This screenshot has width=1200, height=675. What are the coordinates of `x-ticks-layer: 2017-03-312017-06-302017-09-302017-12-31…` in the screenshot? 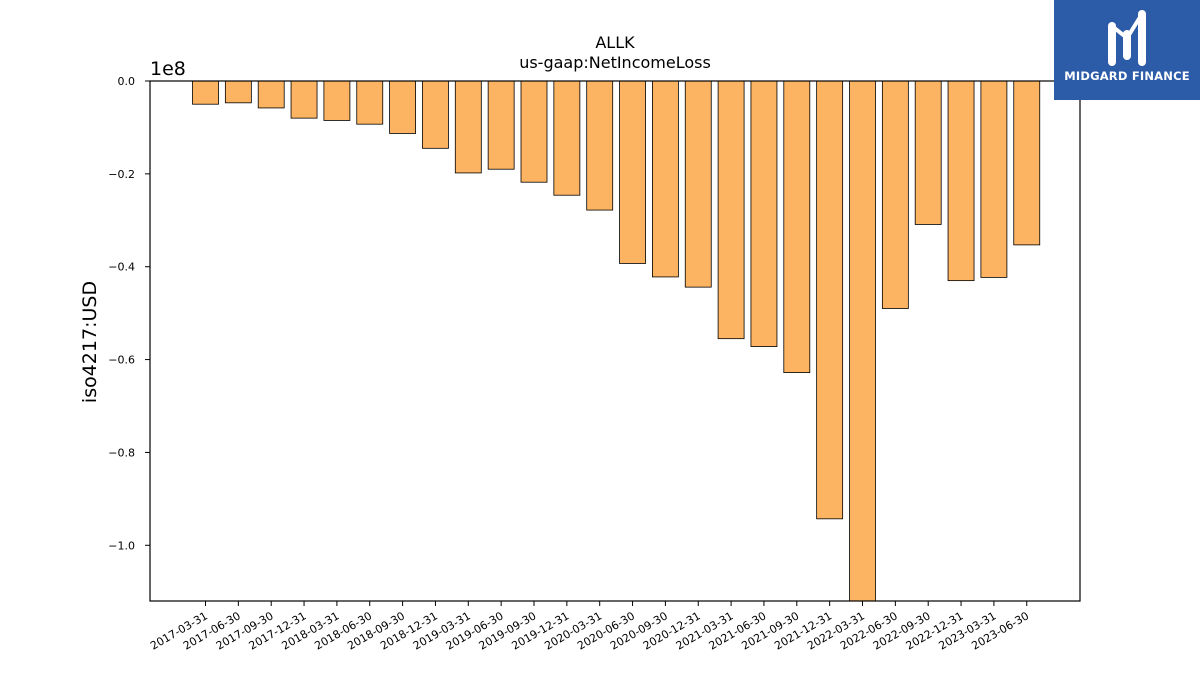 It's located at (589, 627).